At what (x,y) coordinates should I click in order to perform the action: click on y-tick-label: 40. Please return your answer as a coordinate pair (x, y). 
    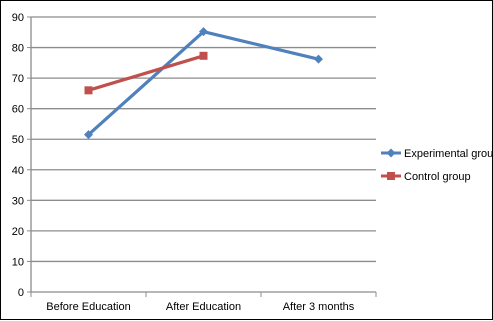
    Looking at the image, I should click on (18, 171).